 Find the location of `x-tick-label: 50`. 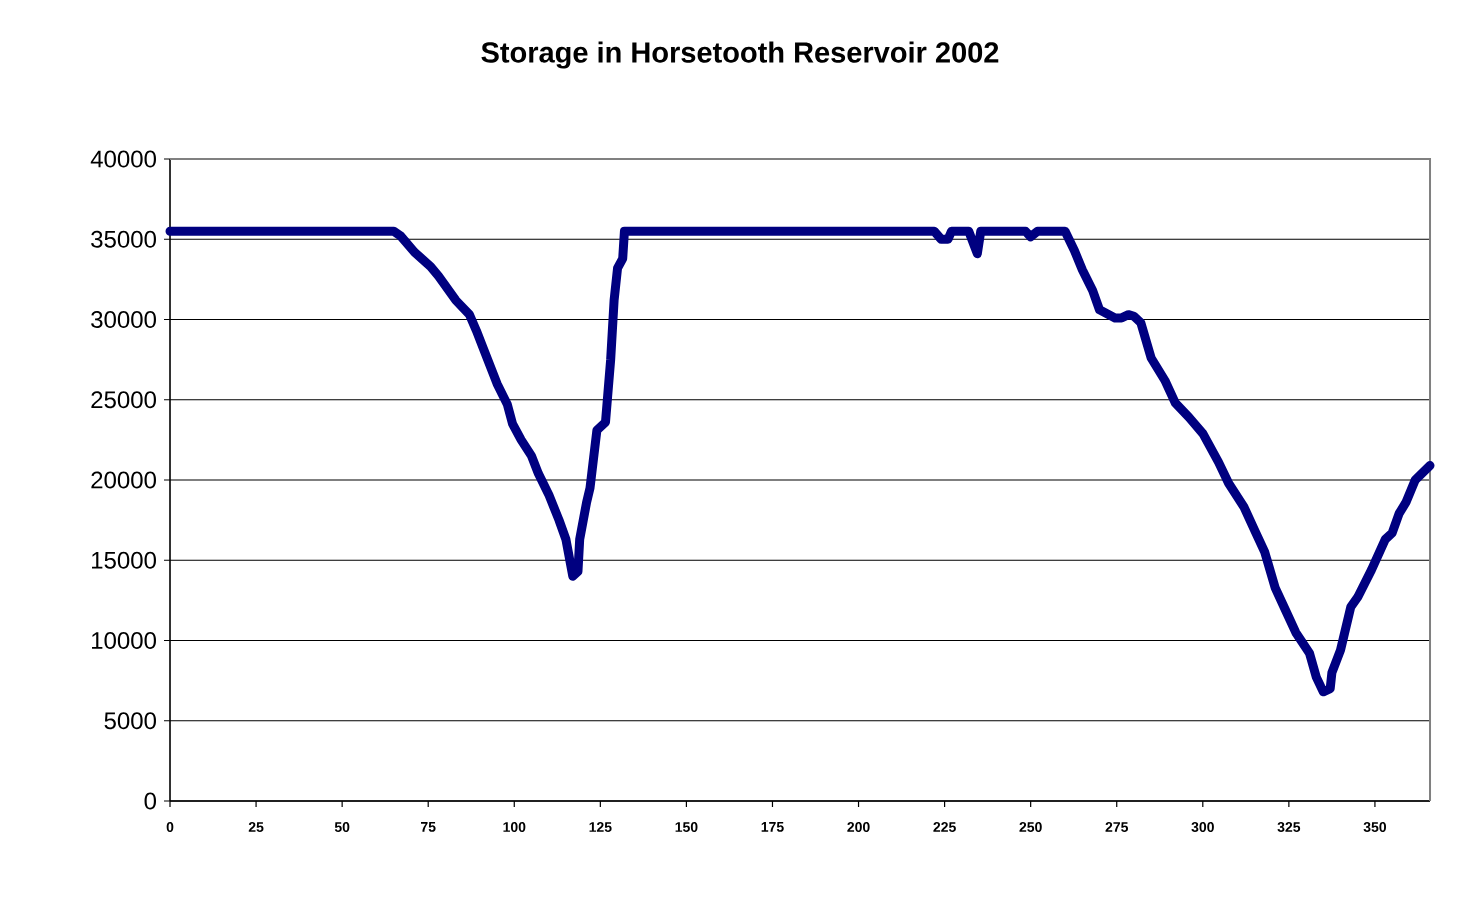

x-tick-label: 50 is located at coordinates (342, 827).